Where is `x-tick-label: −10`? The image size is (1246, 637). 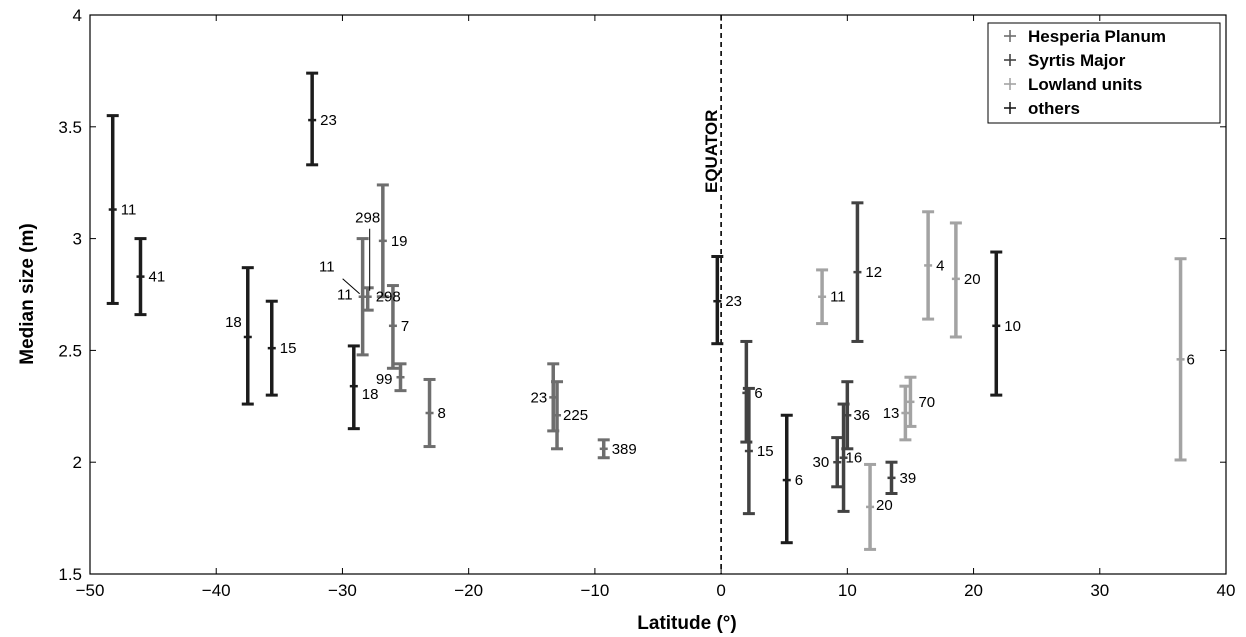 x-tick-label: −10 is located at coordinates (594, 590).